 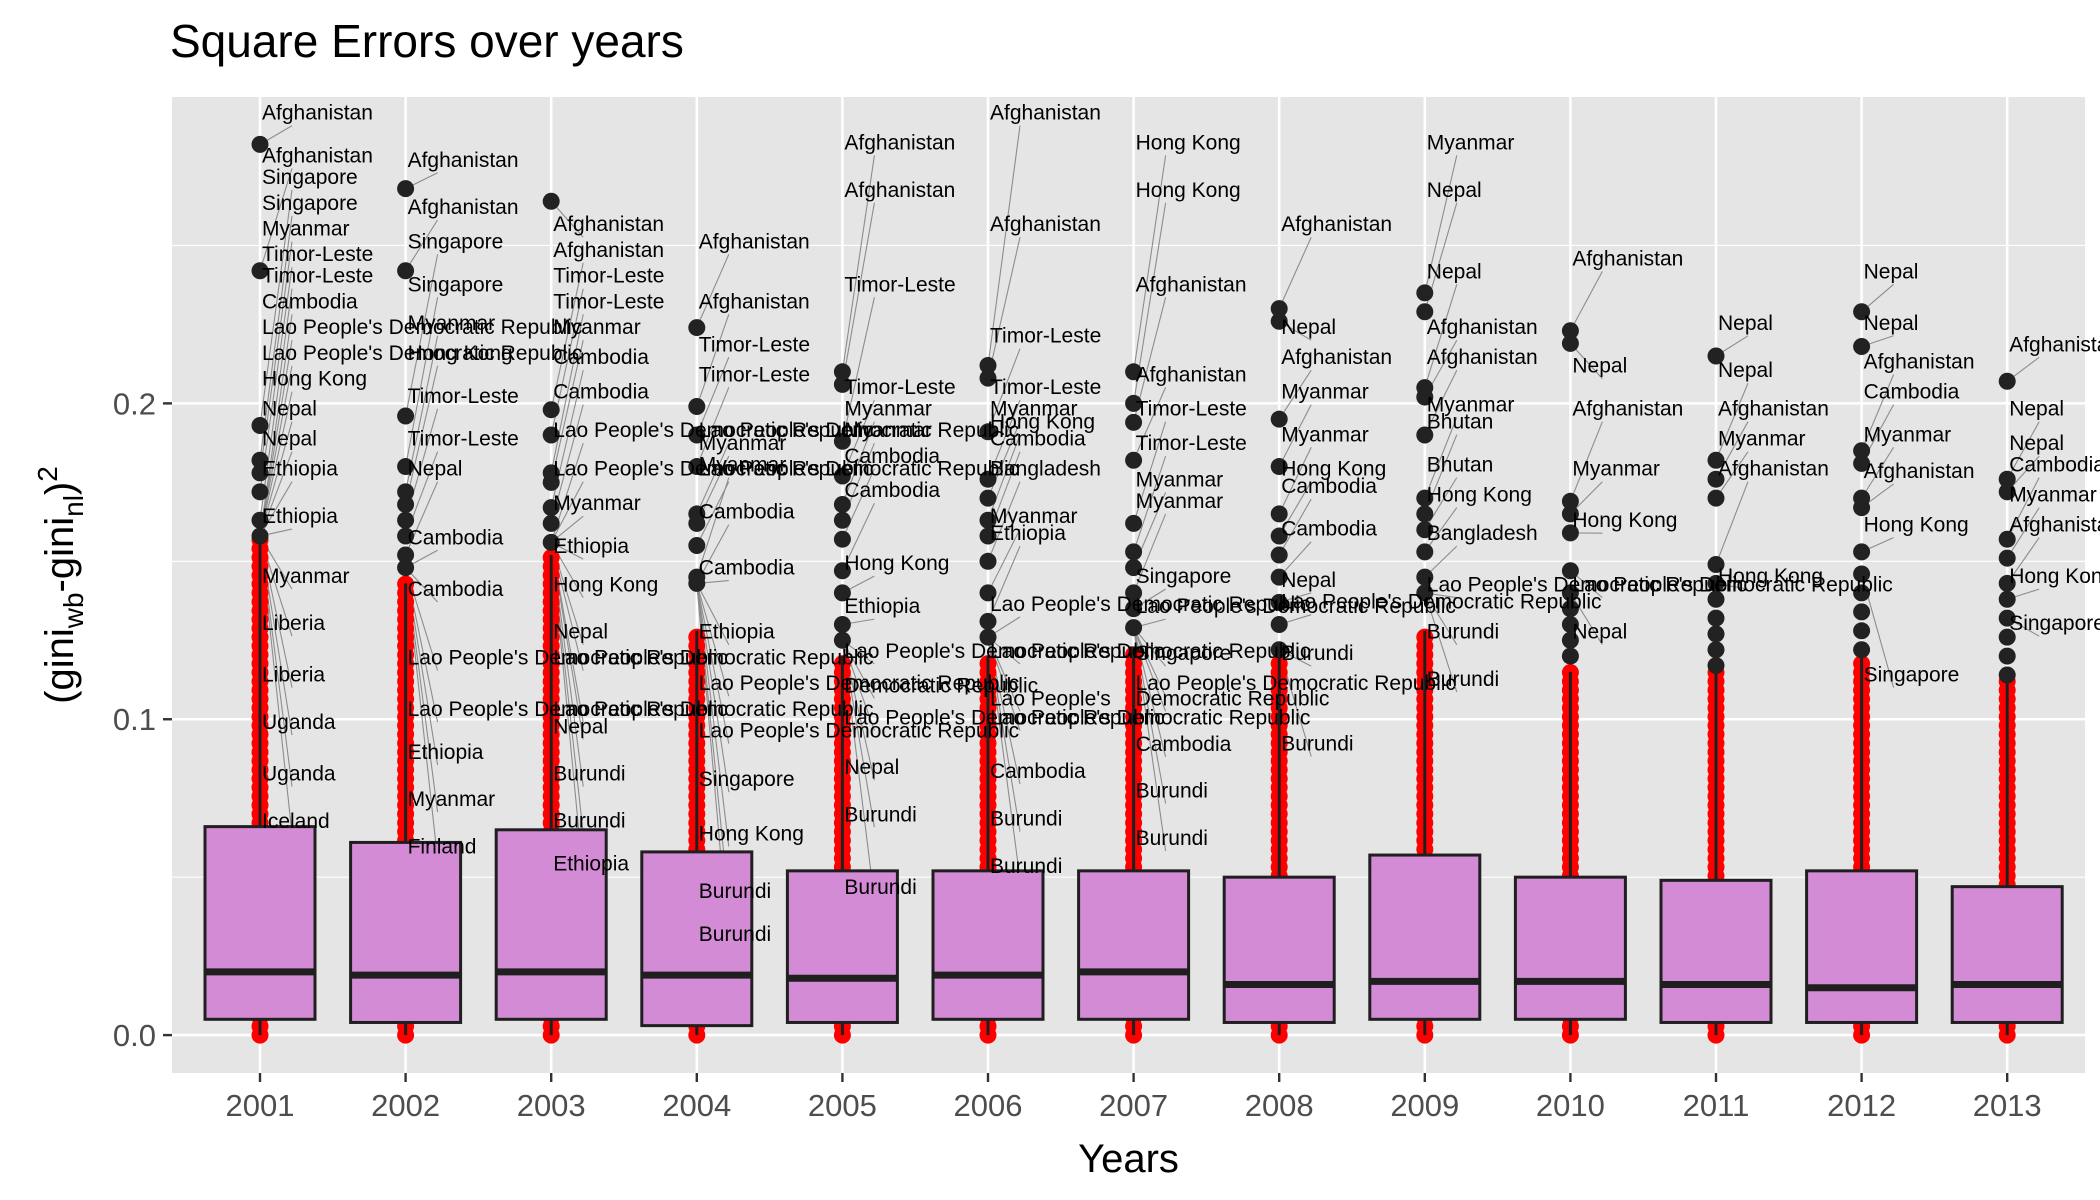 I want to click on y-axis-title-mid: -gini, so click(x=60, y=555).